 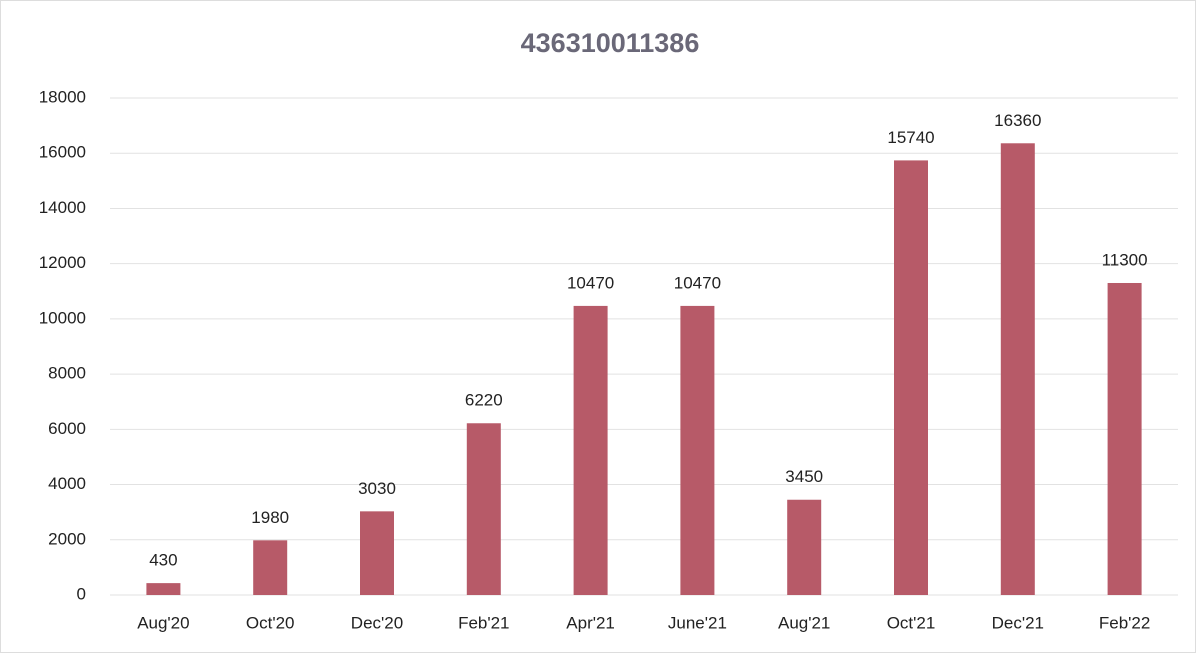 I want to click on x-tick-label: Aug'20, so click(x=163, y=622).